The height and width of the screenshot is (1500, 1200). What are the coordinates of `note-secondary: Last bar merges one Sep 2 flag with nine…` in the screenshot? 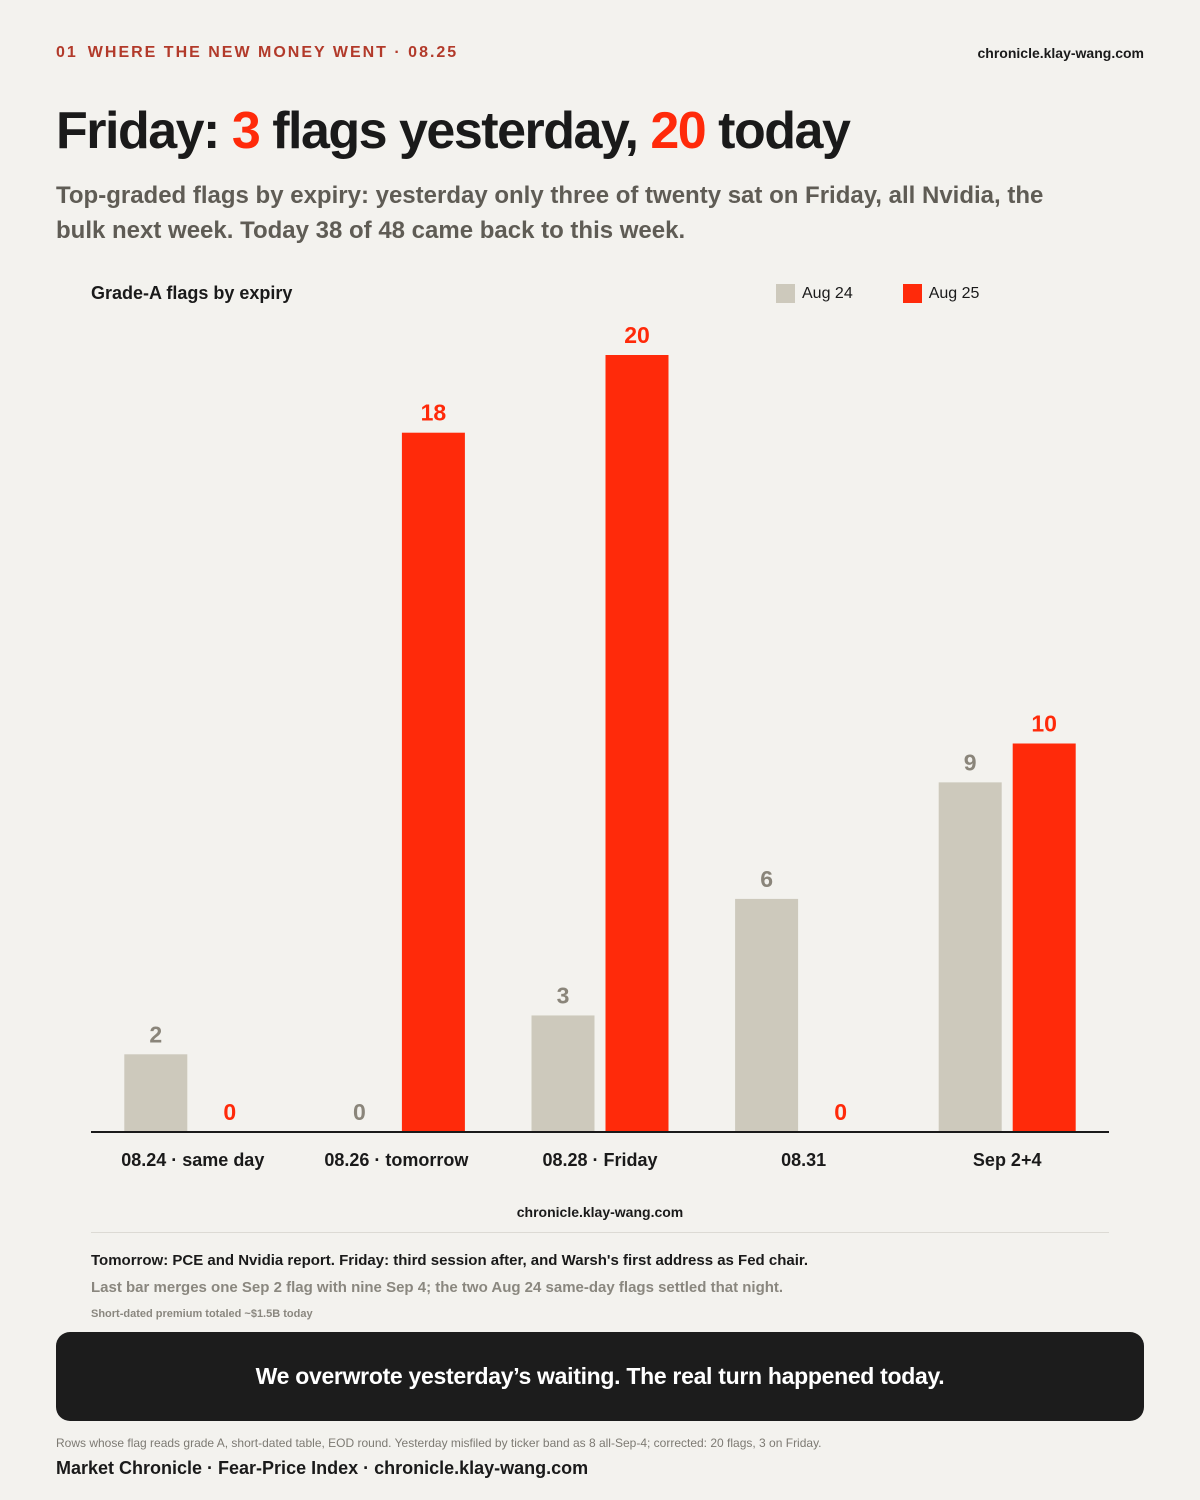 It's located at (437, 1287).